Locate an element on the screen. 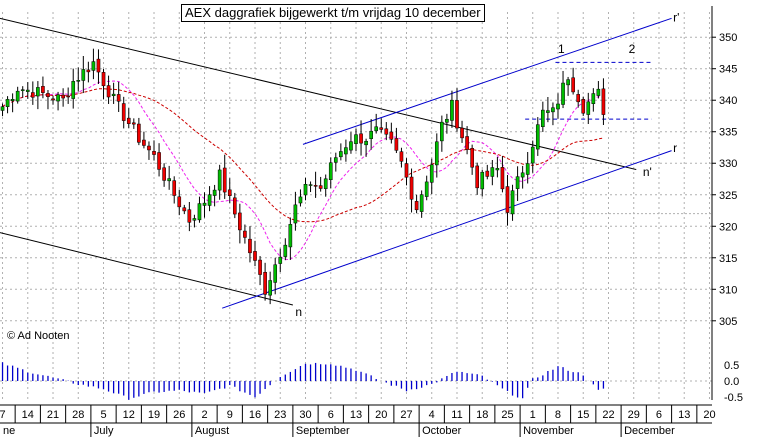 The width and height of the screenshot is (766, 437). date-tick-label: 30 is located at coordinates (305, 415).